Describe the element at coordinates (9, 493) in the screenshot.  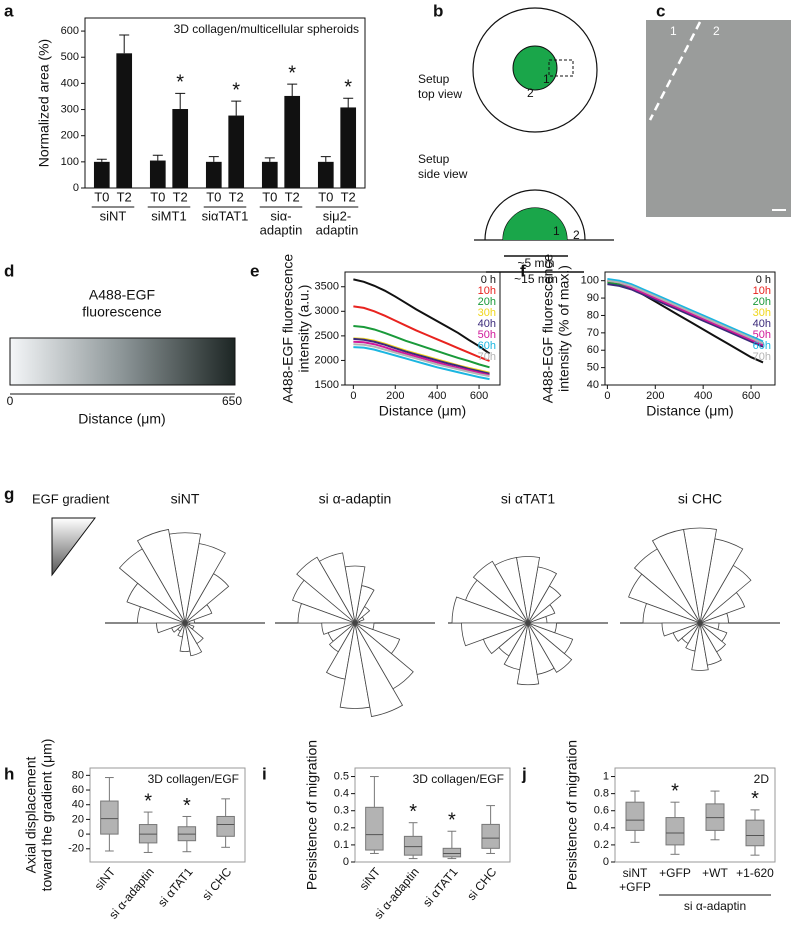
I see `panel-label: g` at that location.